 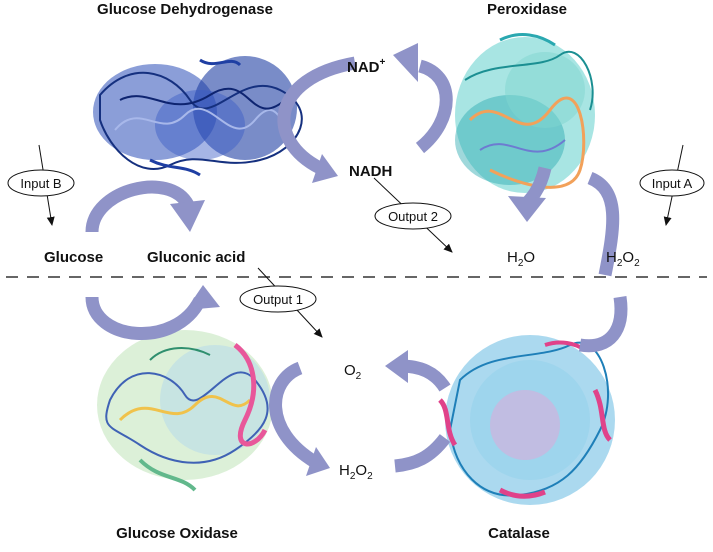 I want to click on input-b-callout: Input B, so click(x=41, y=185).